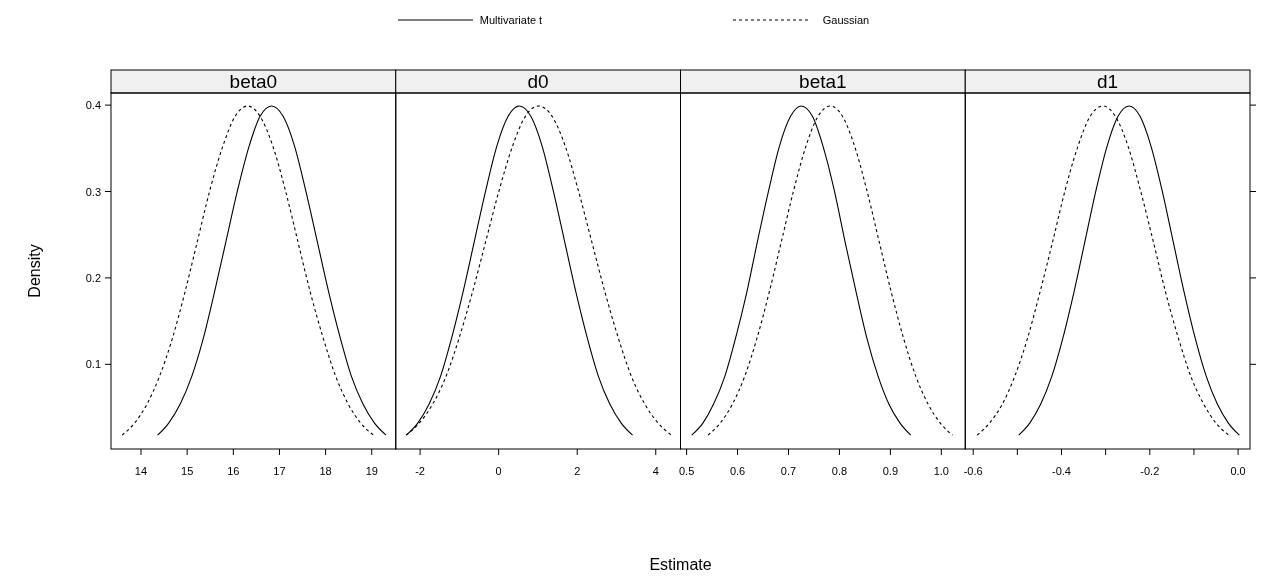 This screenshot has height=584, width=1263. What do you see at coordinates (655, 471) in the screenshot?
I see `x-tick-label: 4` at bounding box center [655, 471].